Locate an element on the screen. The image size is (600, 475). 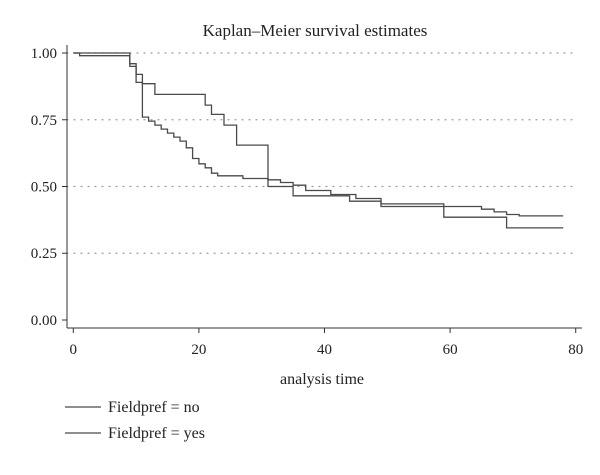
y-tick-label-2: 0.50 is located at coordinates (44, 188).